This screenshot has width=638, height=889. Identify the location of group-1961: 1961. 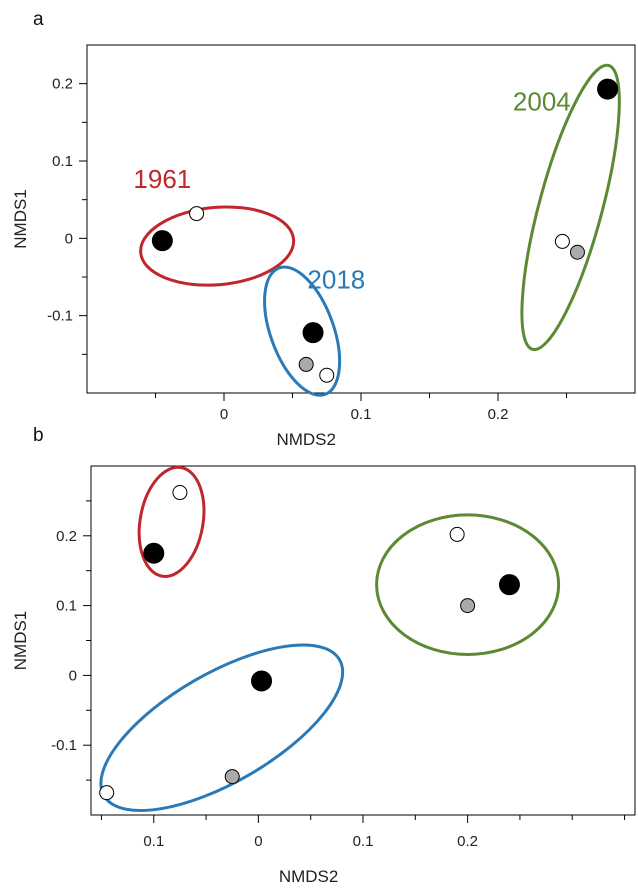
(214, 225).